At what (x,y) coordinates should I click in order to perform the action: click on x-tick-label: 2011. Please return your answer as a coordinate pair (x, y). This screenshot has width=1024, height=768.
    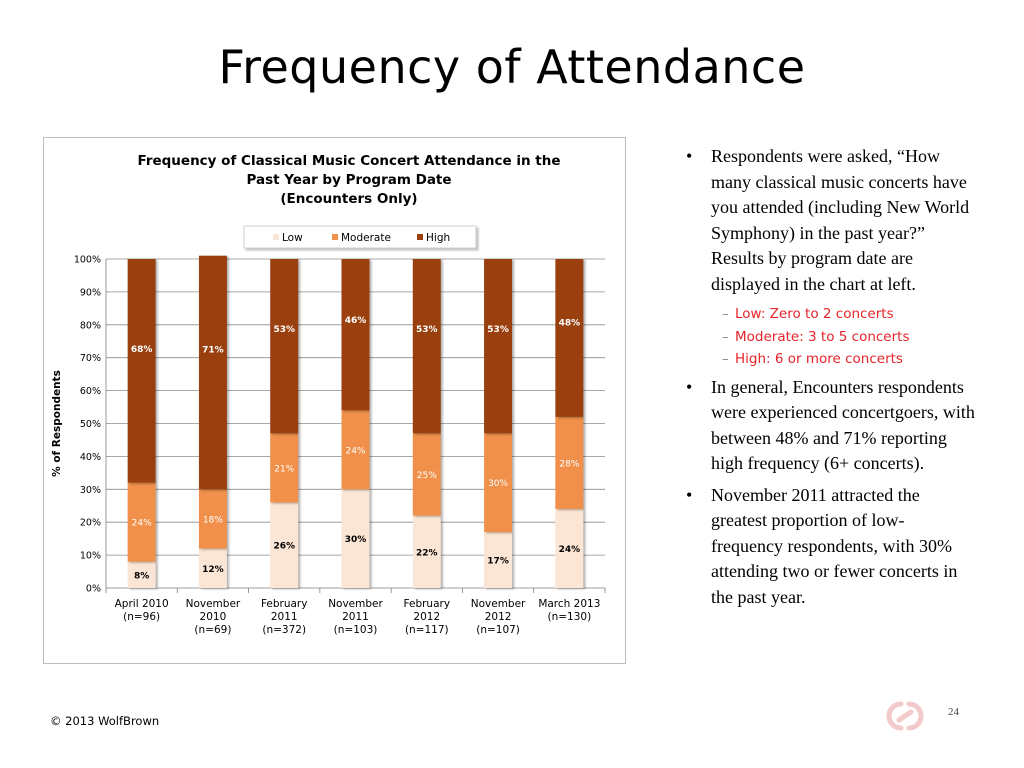
    Looking at the image, I should click on (284, 617).